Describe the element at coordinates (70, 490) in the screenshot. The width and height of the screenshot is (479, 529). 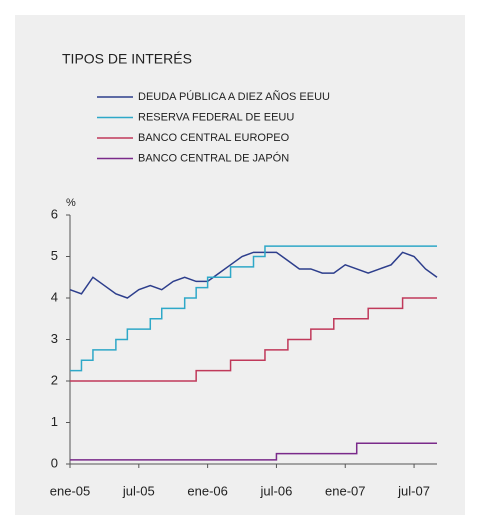
I see `x-tick-label: ene-05` at that location.